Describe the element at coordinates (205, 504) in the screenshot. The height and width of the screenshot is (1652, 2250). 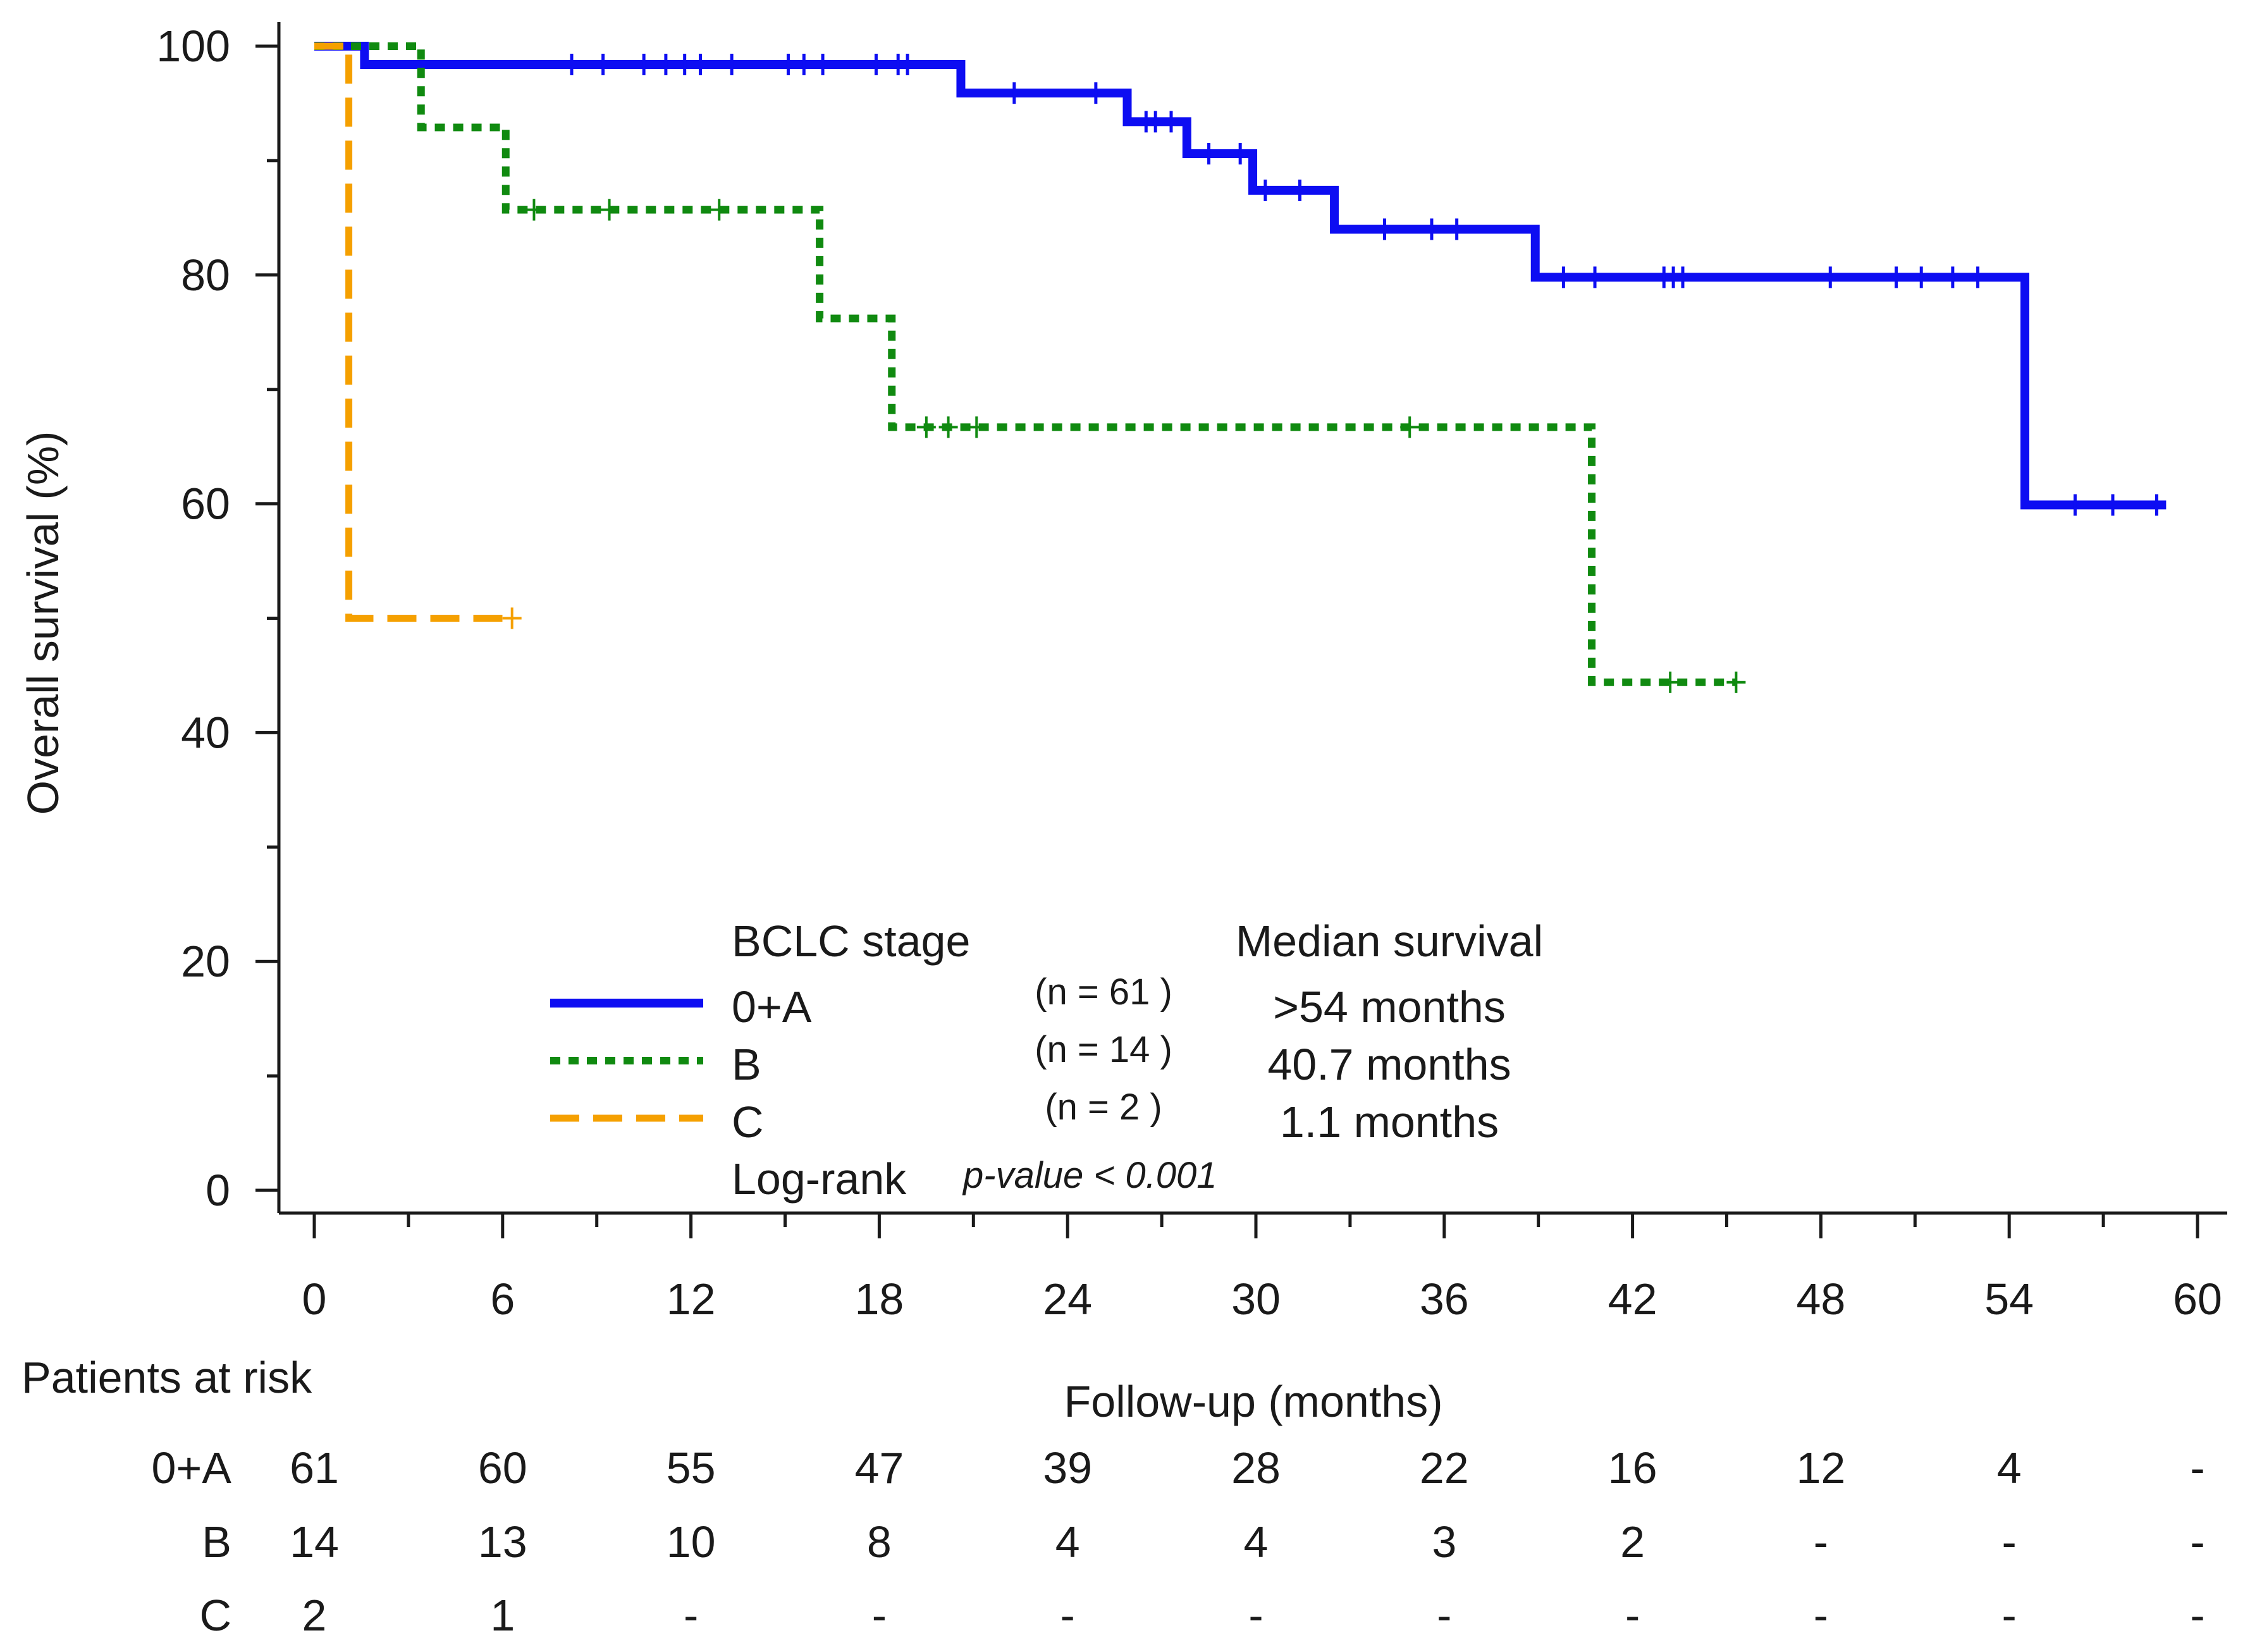
I see `y-tick-label: 60` at that location.